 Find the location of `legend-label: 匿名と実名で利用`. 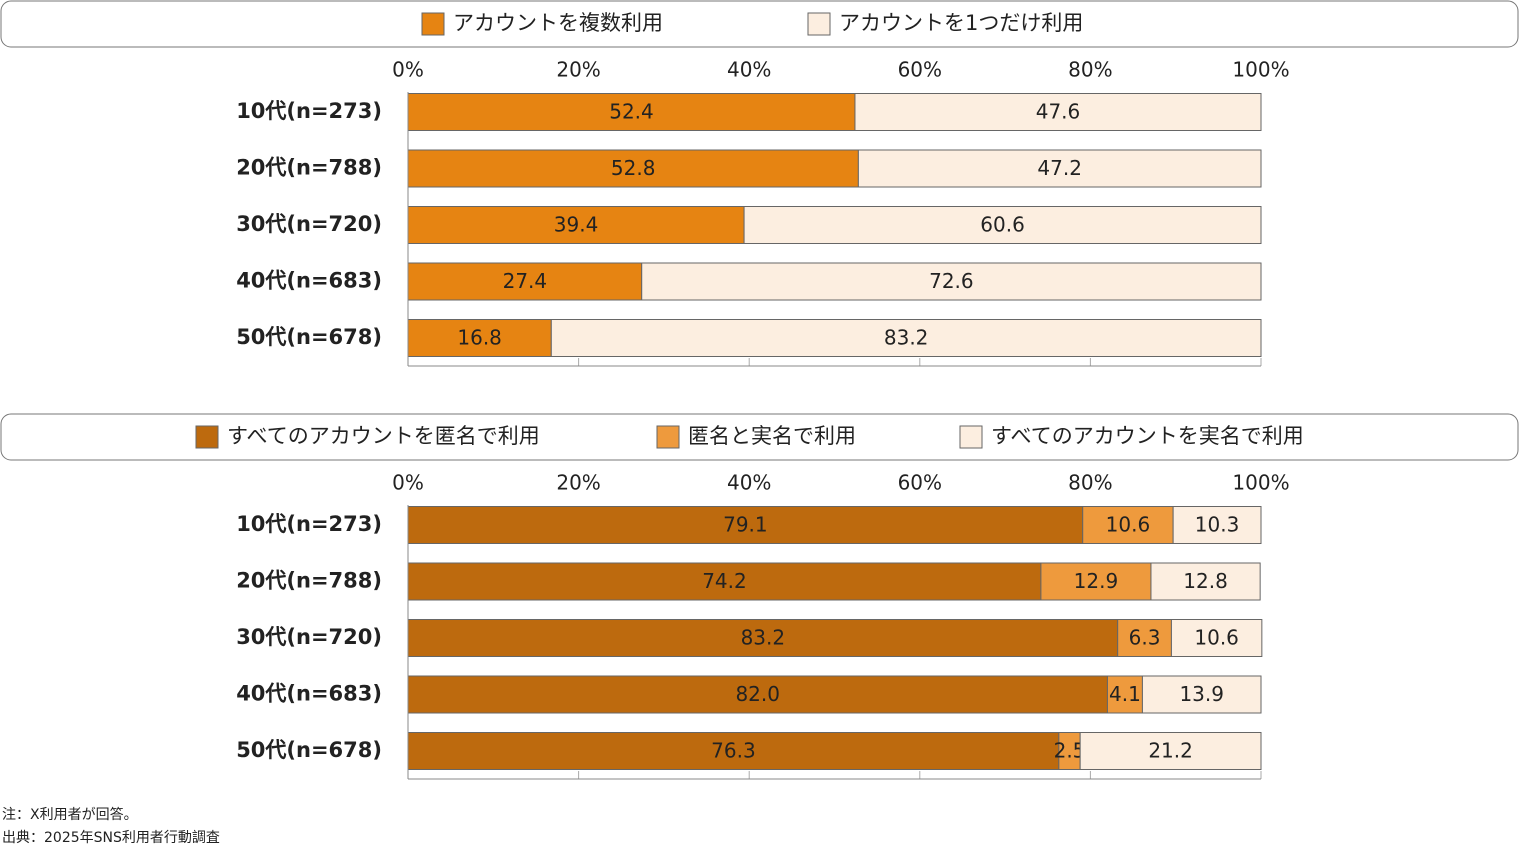

legend-label: 匿名と実名で利用 is located at coordinates (772, 436).